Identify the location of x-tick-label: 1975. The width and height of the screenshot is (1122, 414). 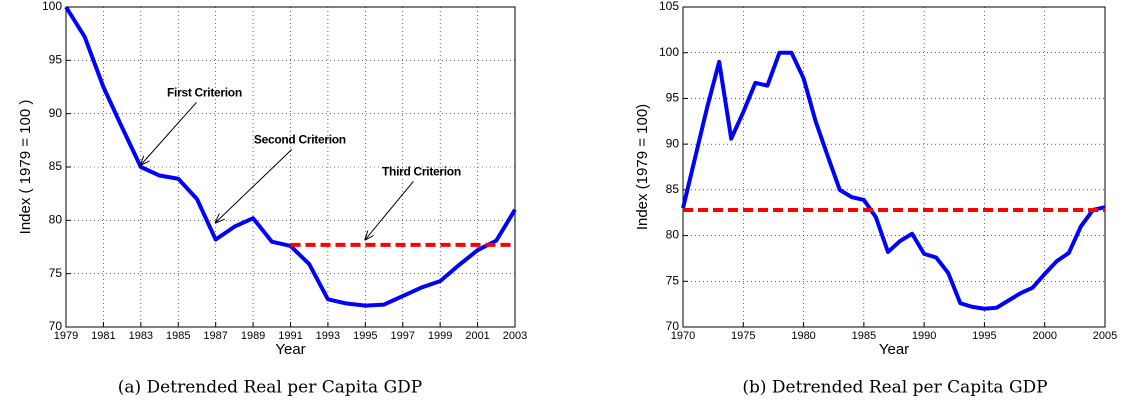
(743, 336).